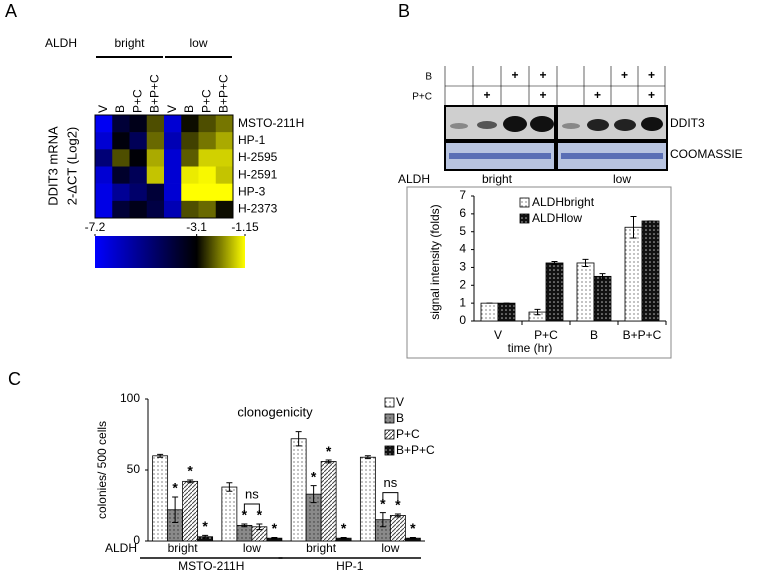 The height and width of the screenshot is (573, 757). What do you see at coordinates (258, 174) in the screenshot?
I see `row-label: H-2591` at bounding box center [258, 174].